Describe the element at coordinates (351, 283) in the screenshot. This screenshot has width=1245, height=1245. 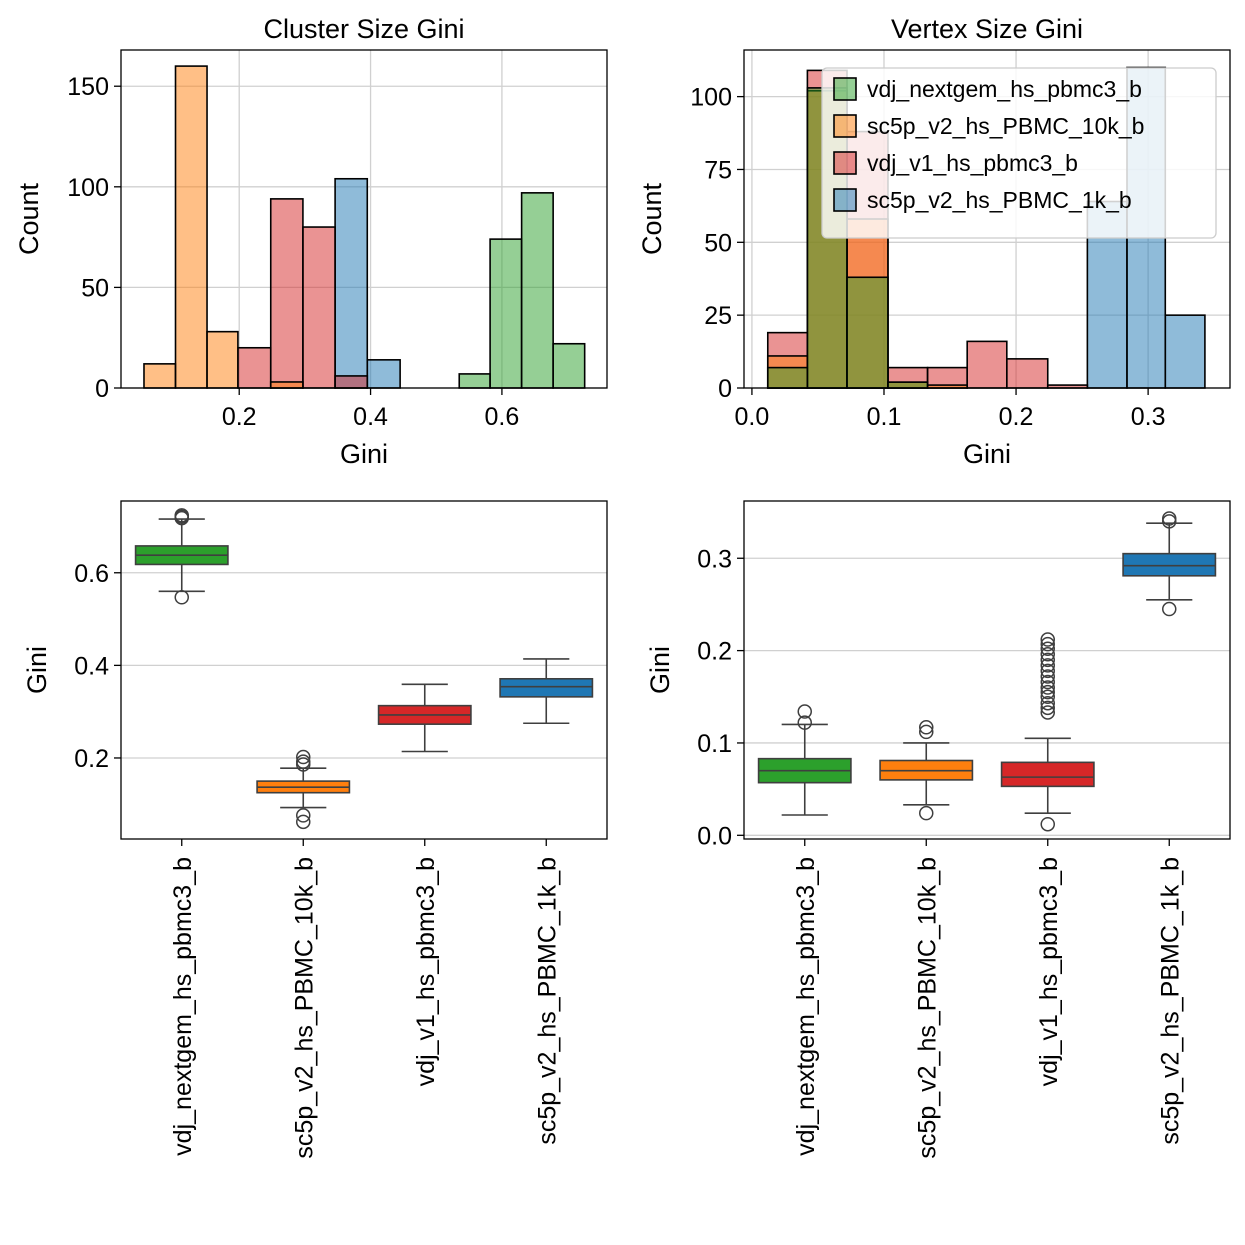
I see `hist-cluster-bar-sc5p-v2-hs-pbmc-1k-b` at that location.